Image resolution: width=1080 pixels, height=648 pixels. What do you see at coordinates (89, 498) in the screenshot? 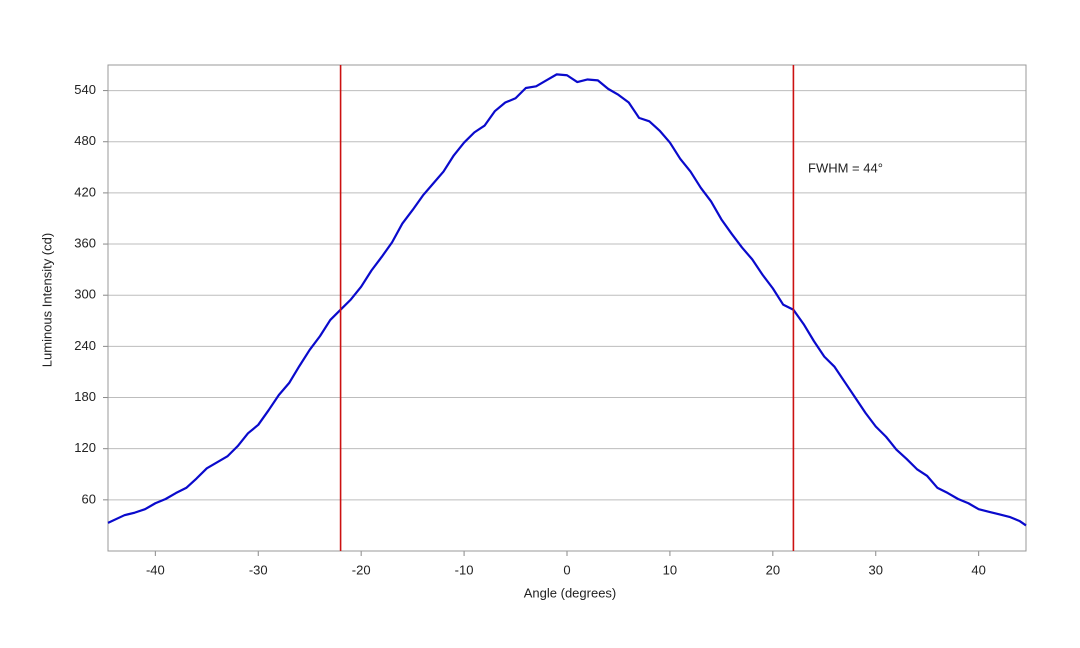
I see `y-tick-label: 60` at bounding box center [89, 498].